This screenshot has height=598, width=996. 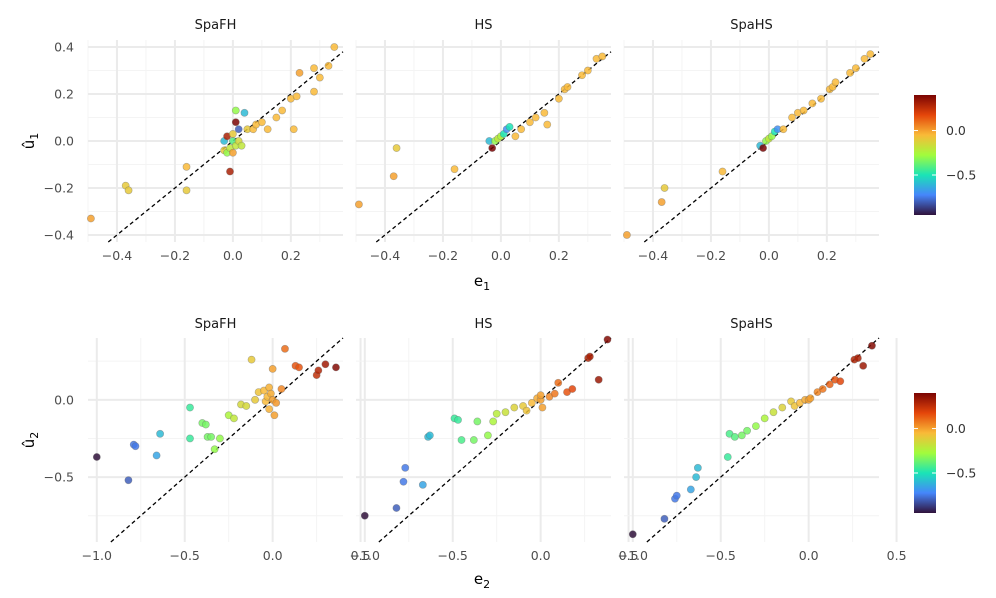 What do you see at coordinates (961, 473) in the screenshot?
I see `colorbar-tick-label: −0.5` at bounding box center [961, 473].